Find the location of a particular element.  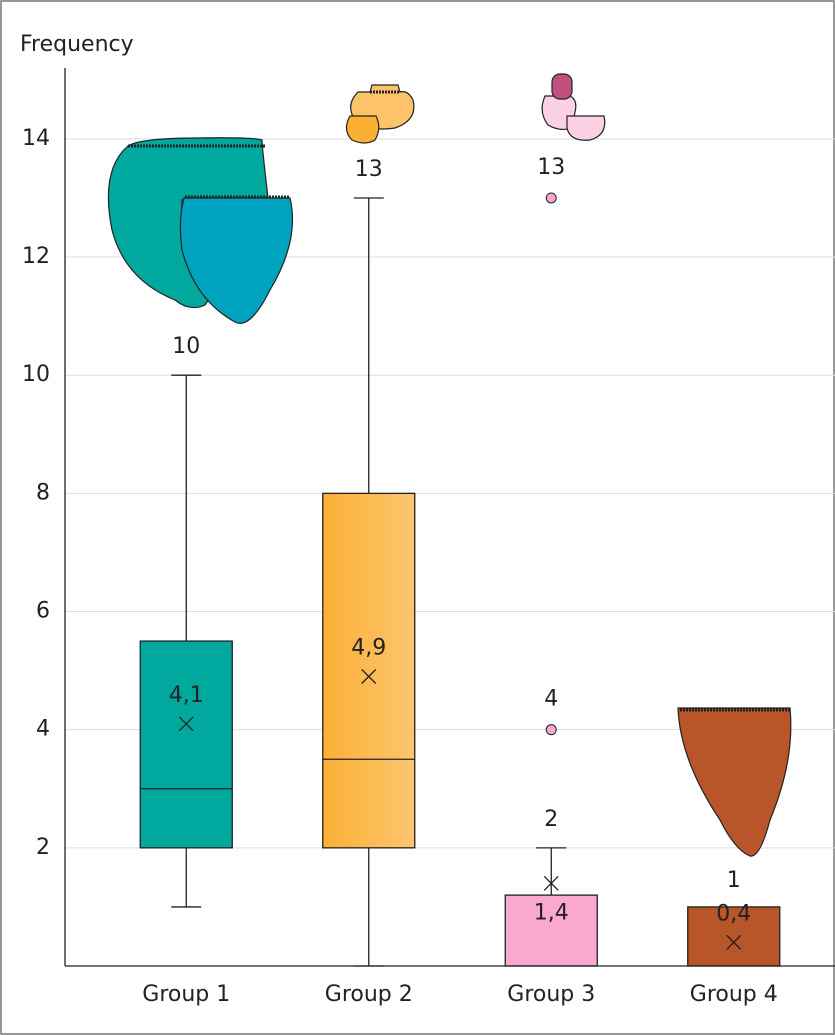

outlier-label: 4 is located at coordinates (551, 699).